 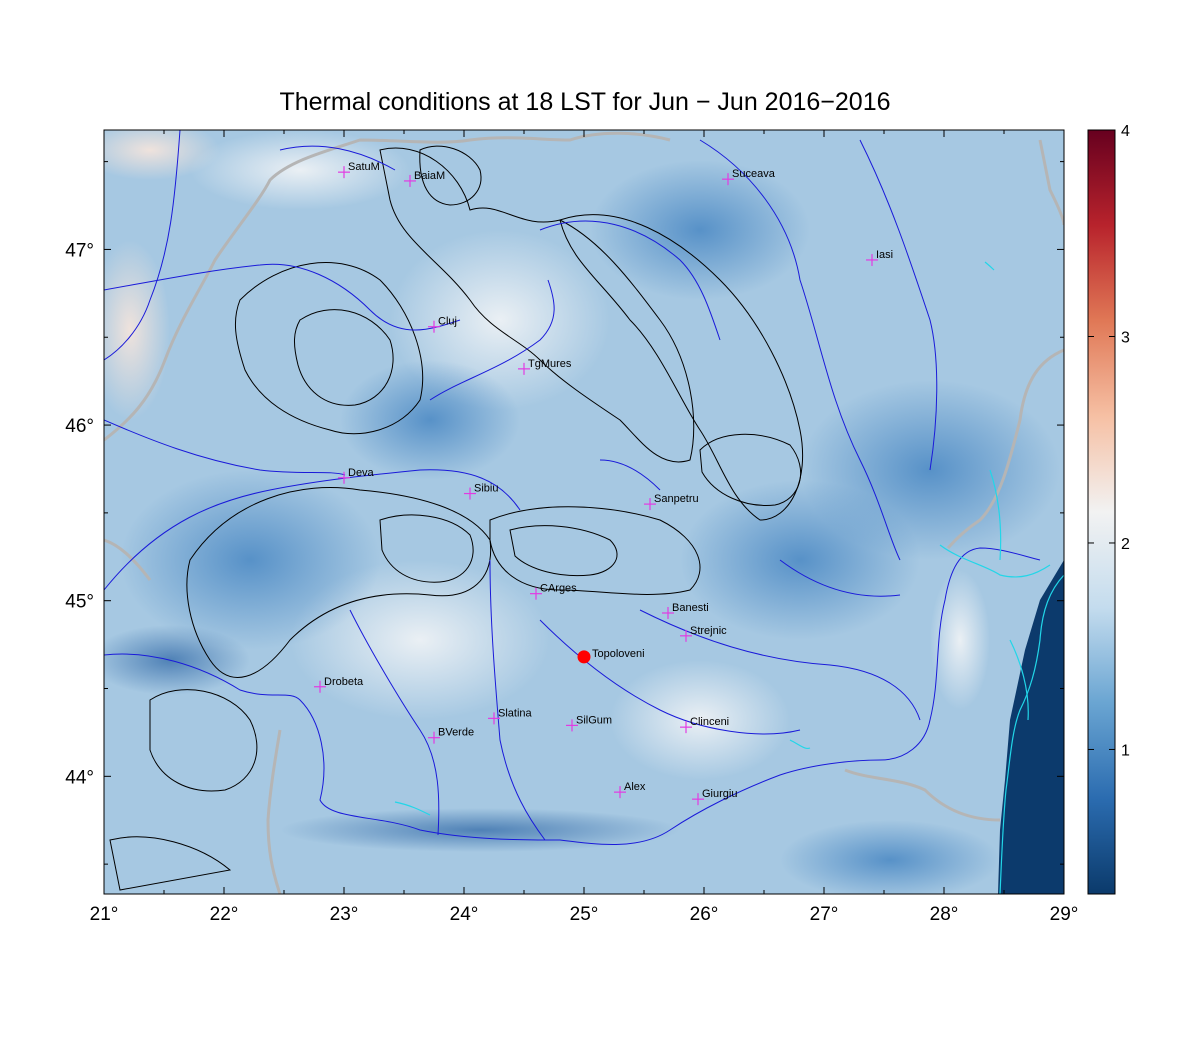 What do you see at coordinates (344, 682) in the screenshot?
I see `station-label: Drobeta` at bounding box center [344, 682].